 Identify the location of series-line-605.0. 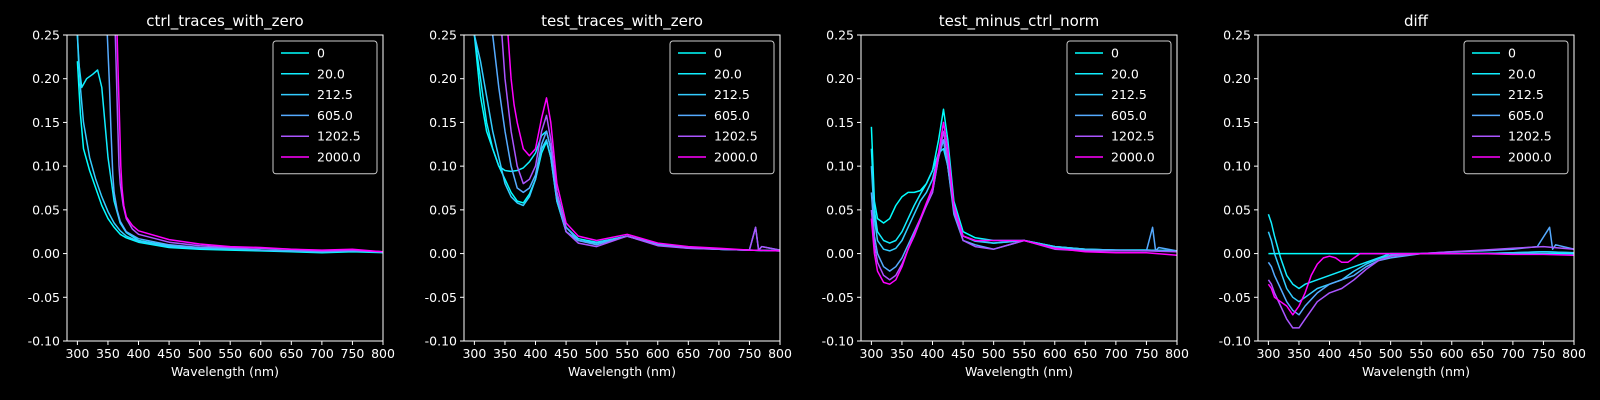
(1420, 271).